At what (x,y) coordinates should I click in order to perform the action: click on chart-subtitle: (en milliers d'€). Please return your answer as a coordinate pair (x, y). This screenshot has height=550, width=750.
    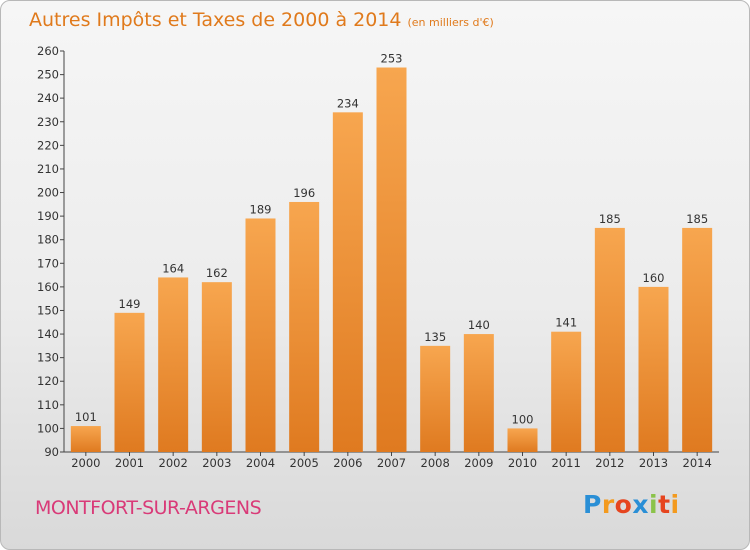
    Looking at the image, I should click on (450, 22).